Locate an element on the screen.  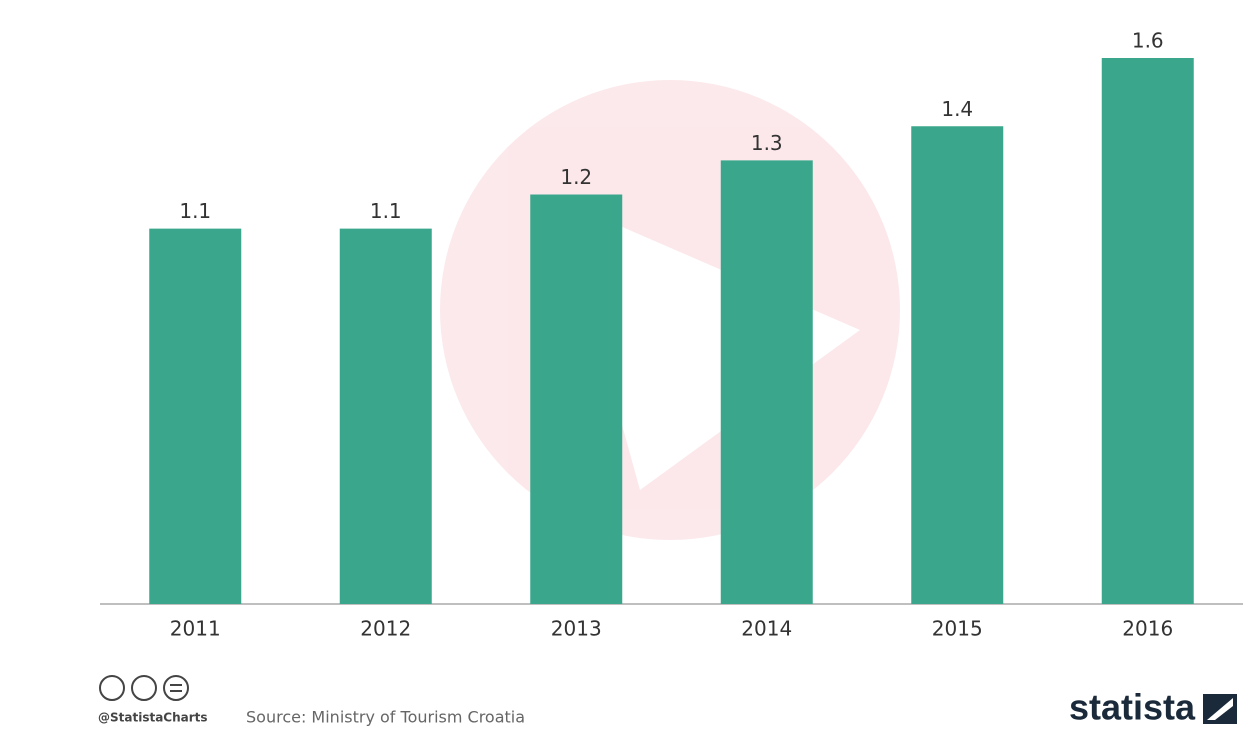
value-label: 1.3 is located at coordinates (767, 143).